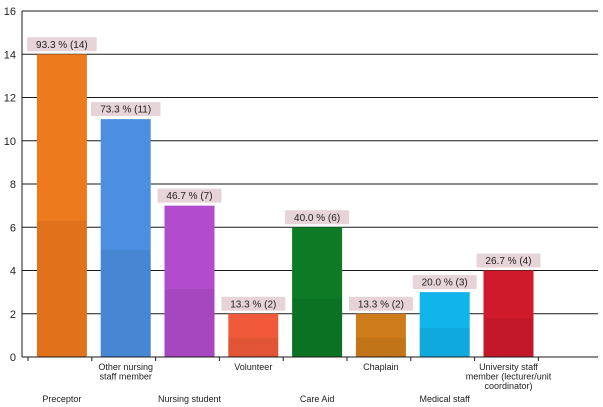 The height and width of the screenshot is (407, 603). What do you see at coordinates (13, 358) in the screenshot?
I see `y-tick-label: 0` at bounding box center [13, 358].